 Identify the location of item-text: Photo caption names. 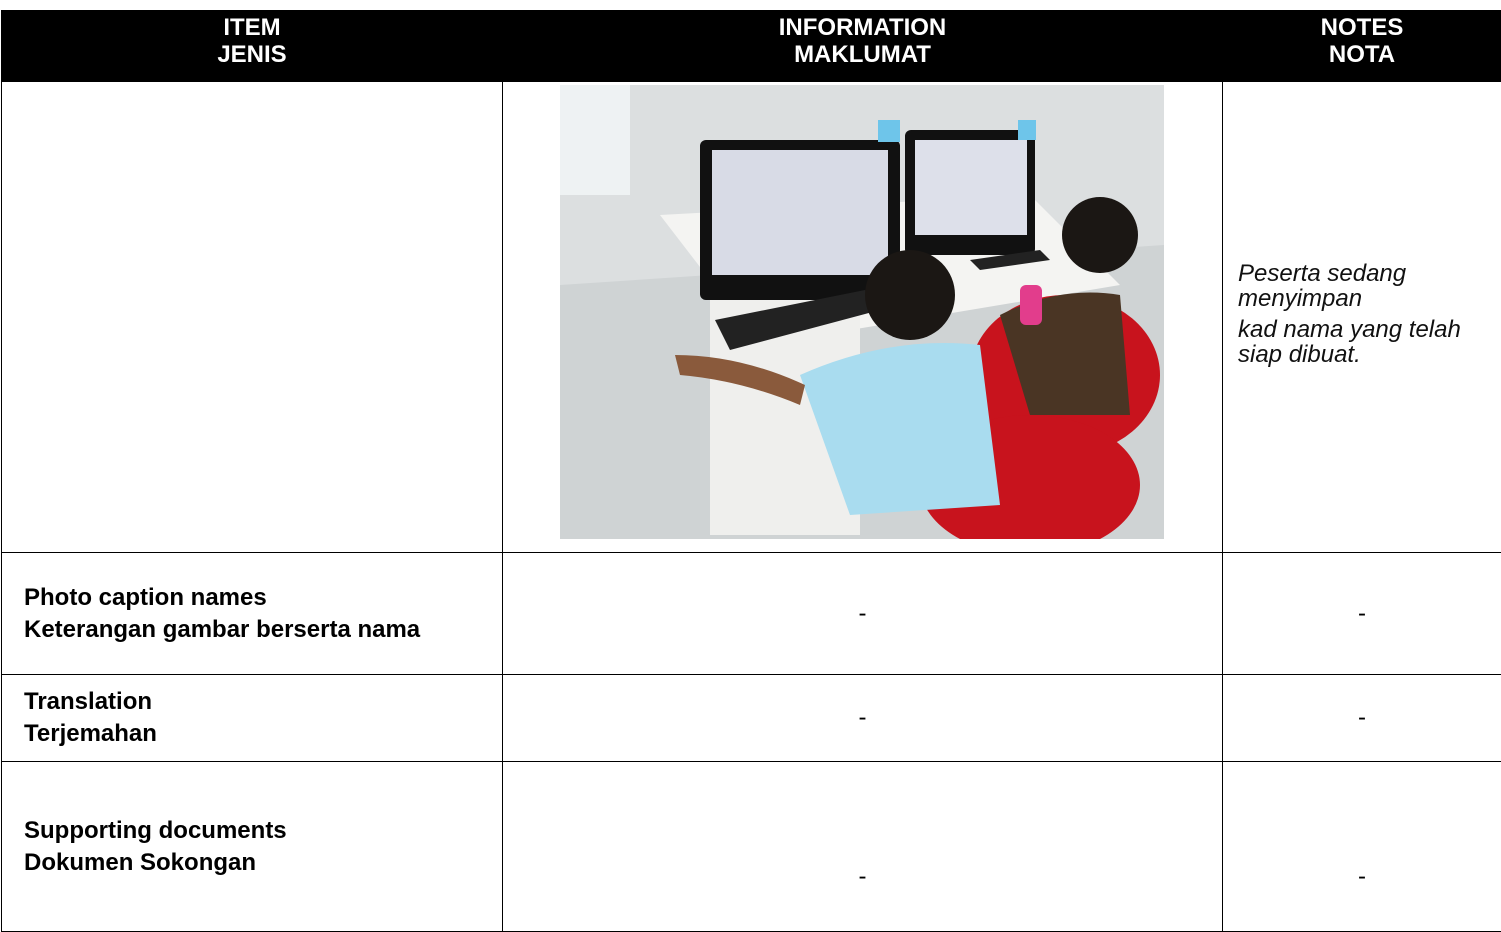
(263, 598).